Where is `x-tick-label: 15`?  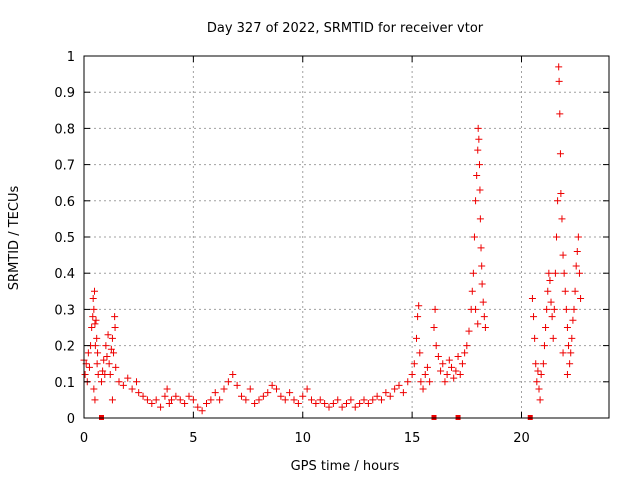 x-tick-label: 15 is located at coordinates (412, 438).